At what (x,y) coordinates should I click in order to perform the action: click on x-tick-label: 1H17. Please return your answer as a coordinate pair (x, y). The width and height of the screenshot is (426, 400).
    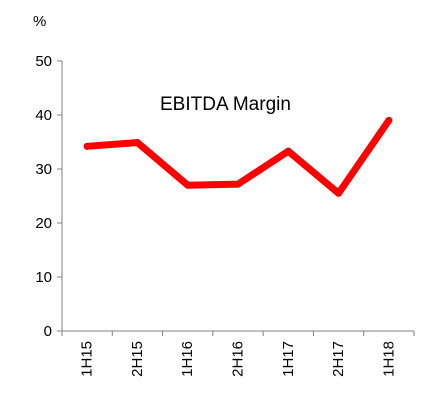
    Looking at the image, I should click on (288, 359).